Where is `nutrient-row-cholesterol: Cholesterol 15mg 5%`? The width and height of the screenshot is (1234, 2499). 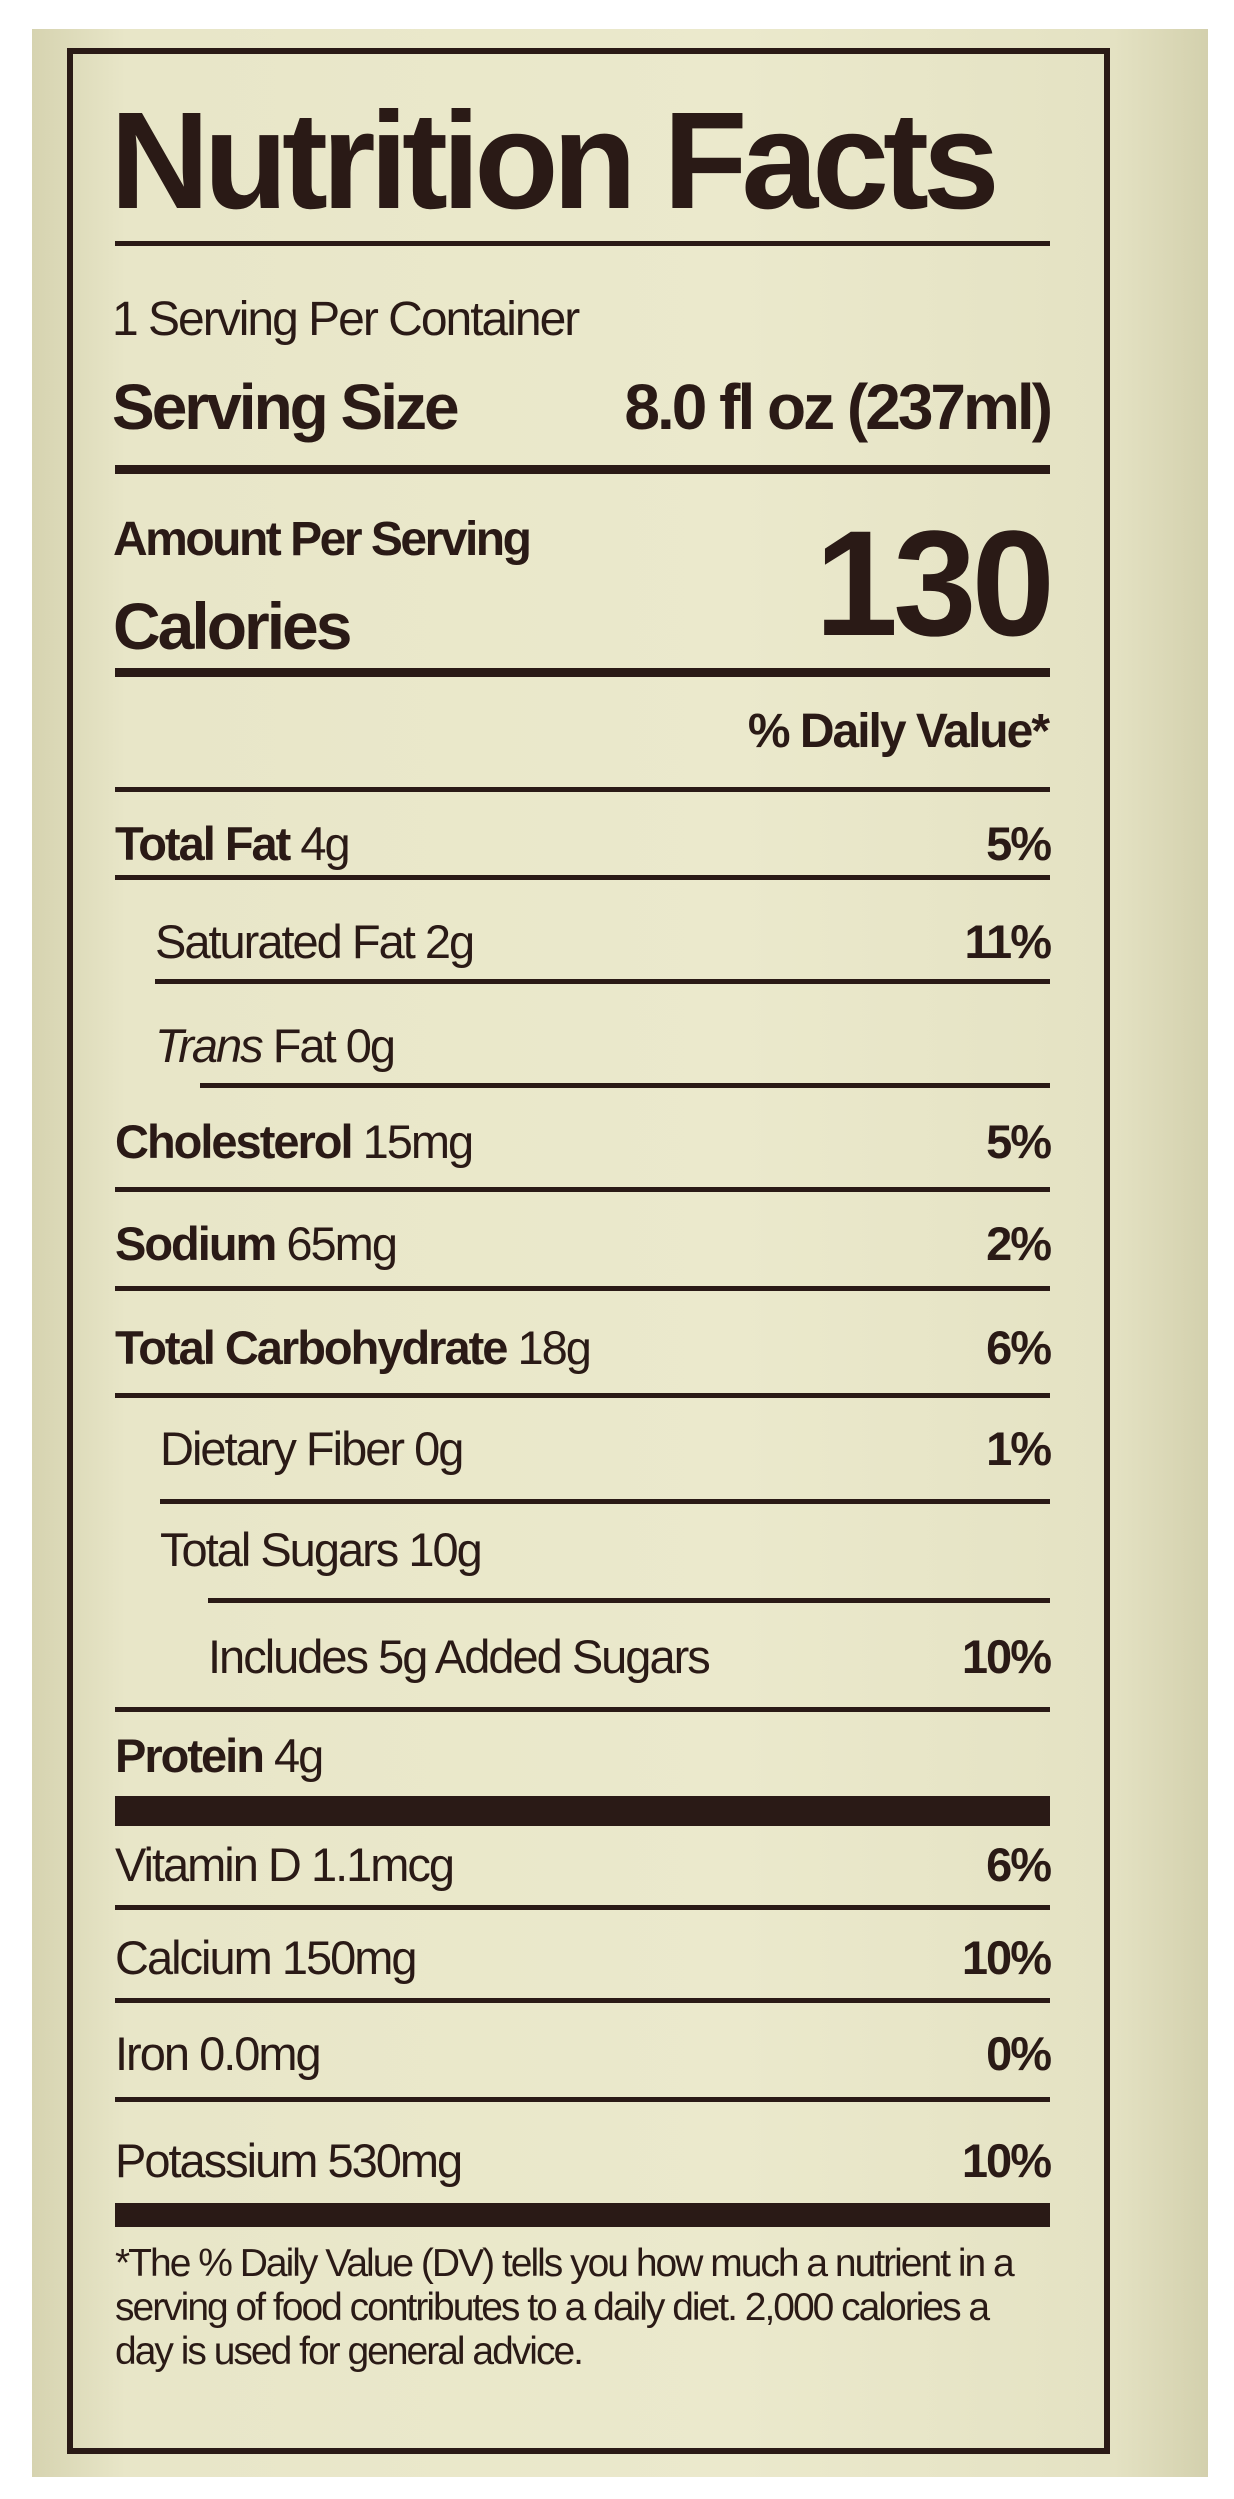 nutrient-row-cholesterol: Cholesterol 15mg 5% is located at coordinates (583, 1141).